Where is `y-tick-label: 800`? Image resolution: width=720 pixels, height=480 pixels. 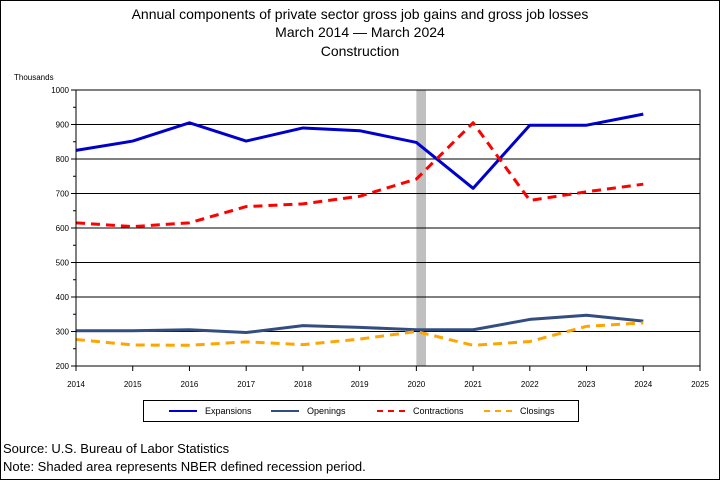 y-tick-label: 800 is located at coordinates (63, 159).